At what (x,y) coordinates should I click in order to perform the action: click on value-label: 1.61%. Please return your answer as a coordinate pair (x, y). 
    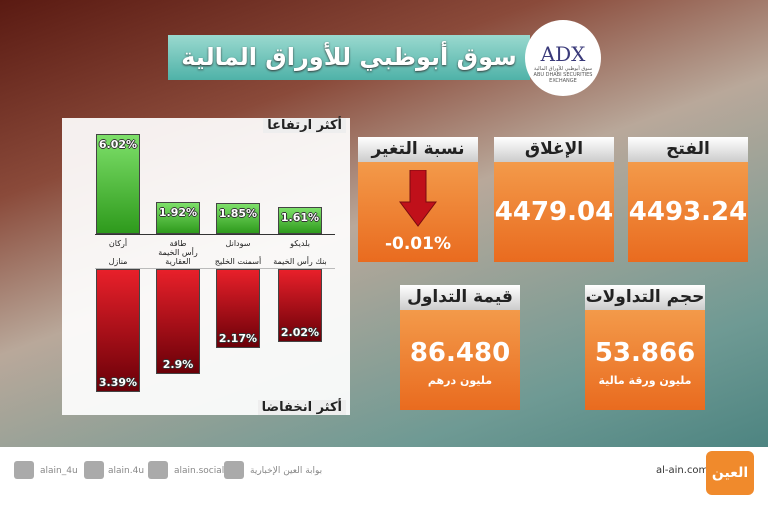
    Looking at the image, I should click on (300, 218).